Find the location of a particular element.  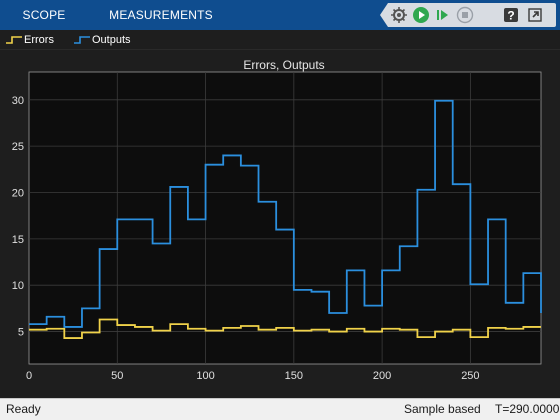

y-tick-label: 30 is located at coordinates (18, 101).